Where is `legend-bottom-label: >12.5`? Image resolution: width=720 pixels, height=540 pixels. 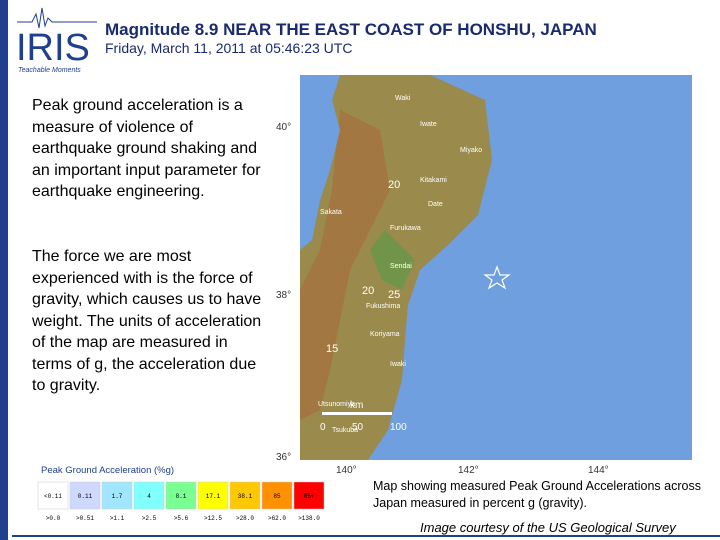
legend-bottom-label: >12.5 is located at coordinates (213, 518).